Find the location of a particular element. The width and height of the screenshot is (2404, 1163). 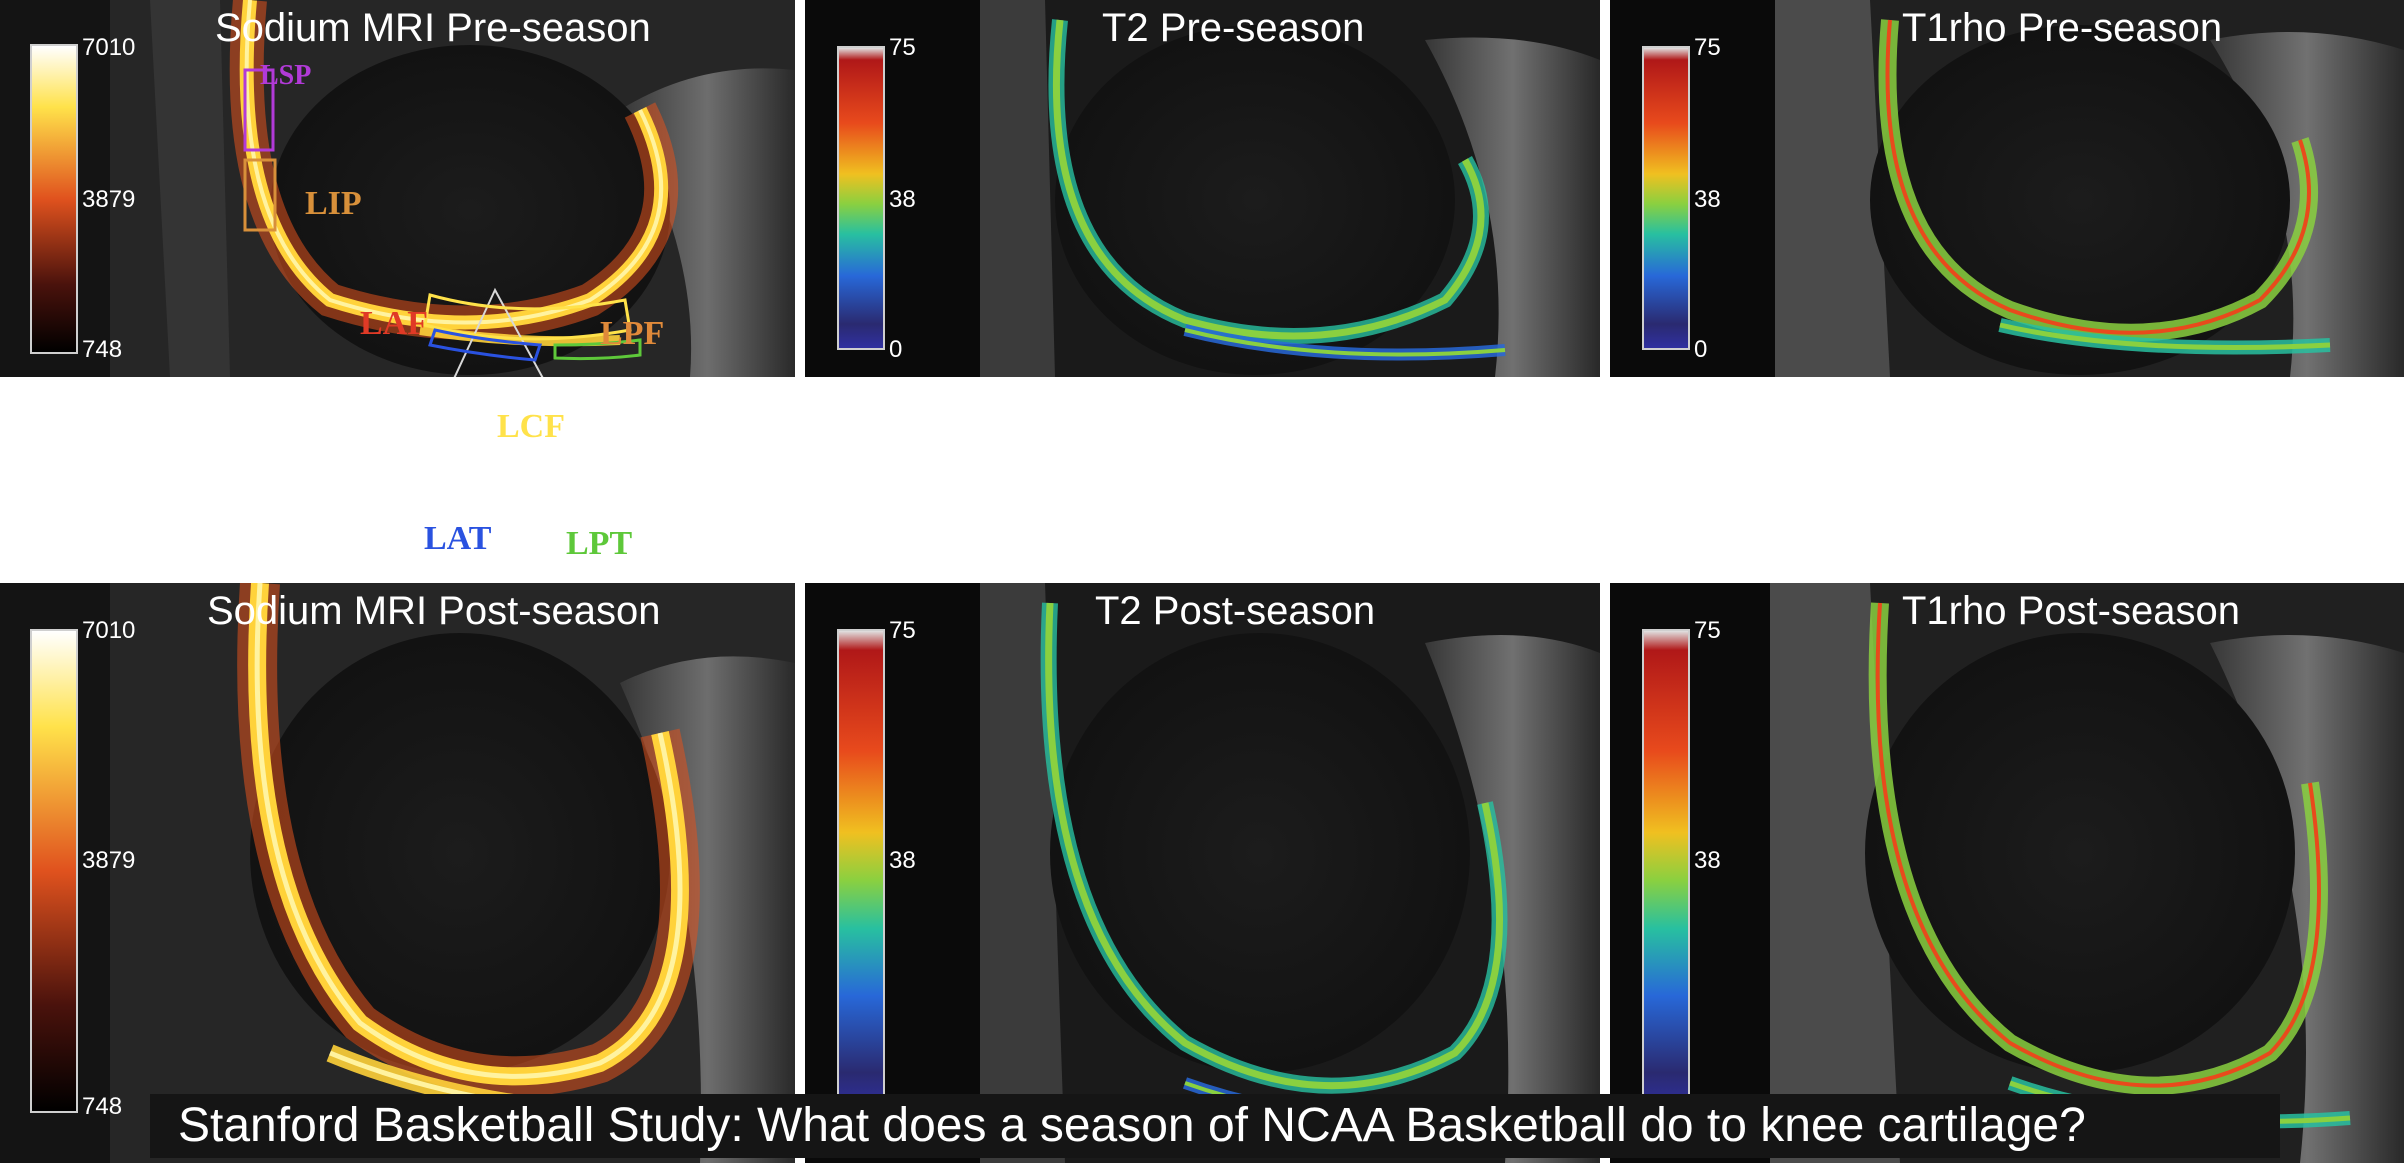

roi-label-lsp: LSP is located at coordinates (286, 75).